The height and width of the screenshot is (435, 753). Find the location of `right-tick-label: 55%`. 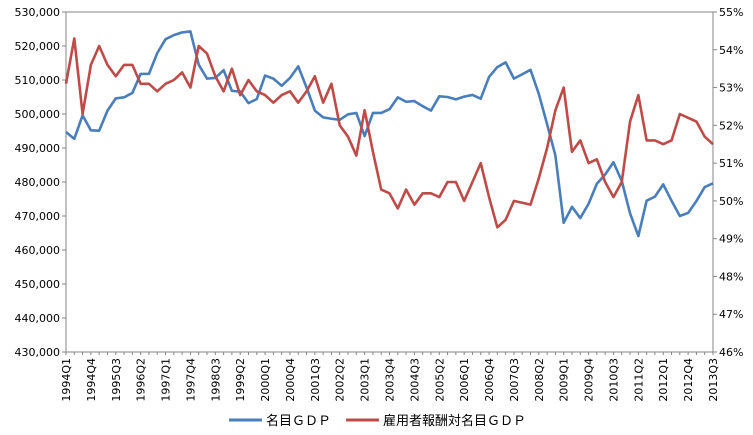

right-tick-label: 55% is located at coordinates (731, 12).